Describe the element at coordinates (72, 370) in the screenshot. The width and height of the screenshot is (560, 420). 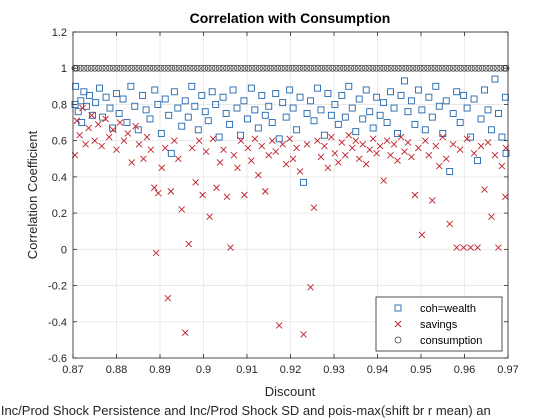
I see `x-tick-label: 0.87` at that location.